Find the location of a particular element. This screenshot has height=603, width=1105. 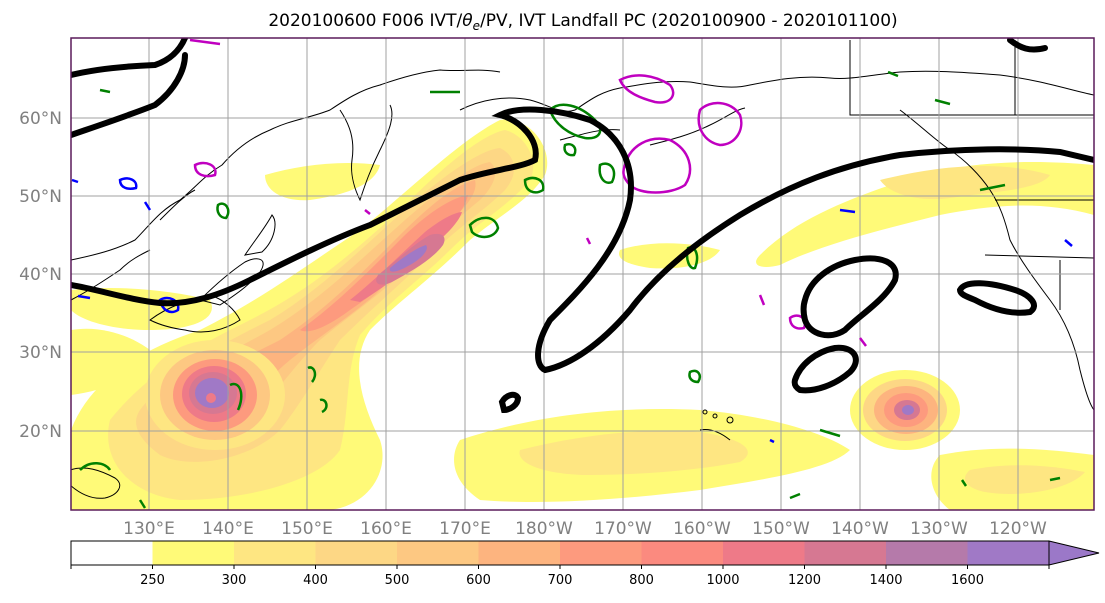

lat-label-30n: 30°N is located at coordinates (40, 353).